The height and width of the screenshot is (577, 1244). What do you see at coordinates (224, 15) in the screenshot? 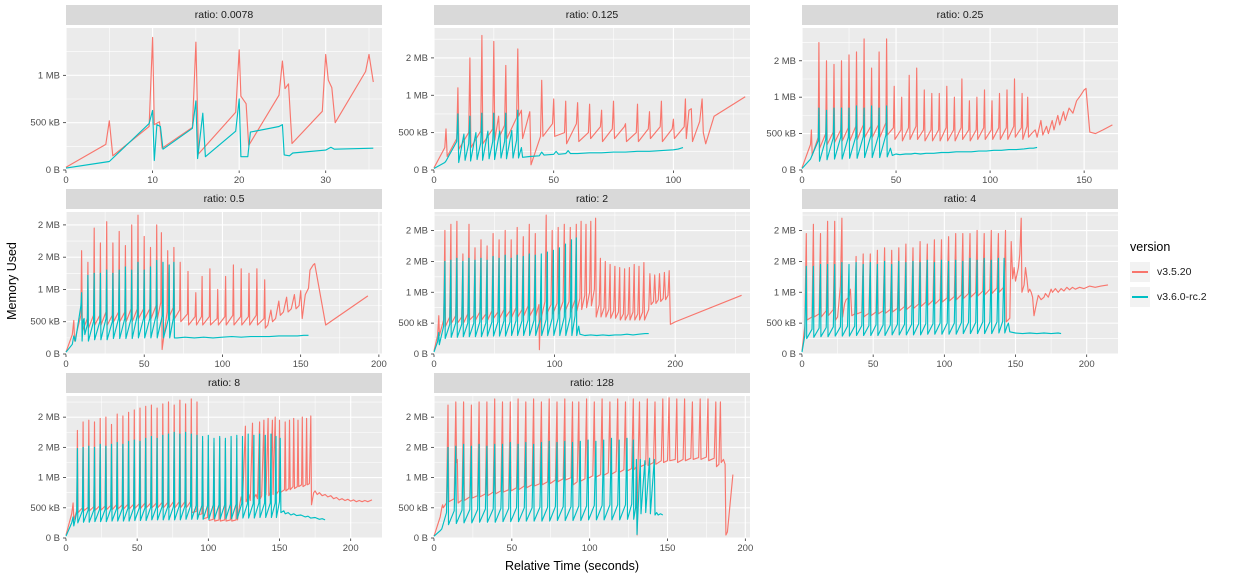
I see `facet-strip: ratio: 0.0078` at bounding box center [224, 15].